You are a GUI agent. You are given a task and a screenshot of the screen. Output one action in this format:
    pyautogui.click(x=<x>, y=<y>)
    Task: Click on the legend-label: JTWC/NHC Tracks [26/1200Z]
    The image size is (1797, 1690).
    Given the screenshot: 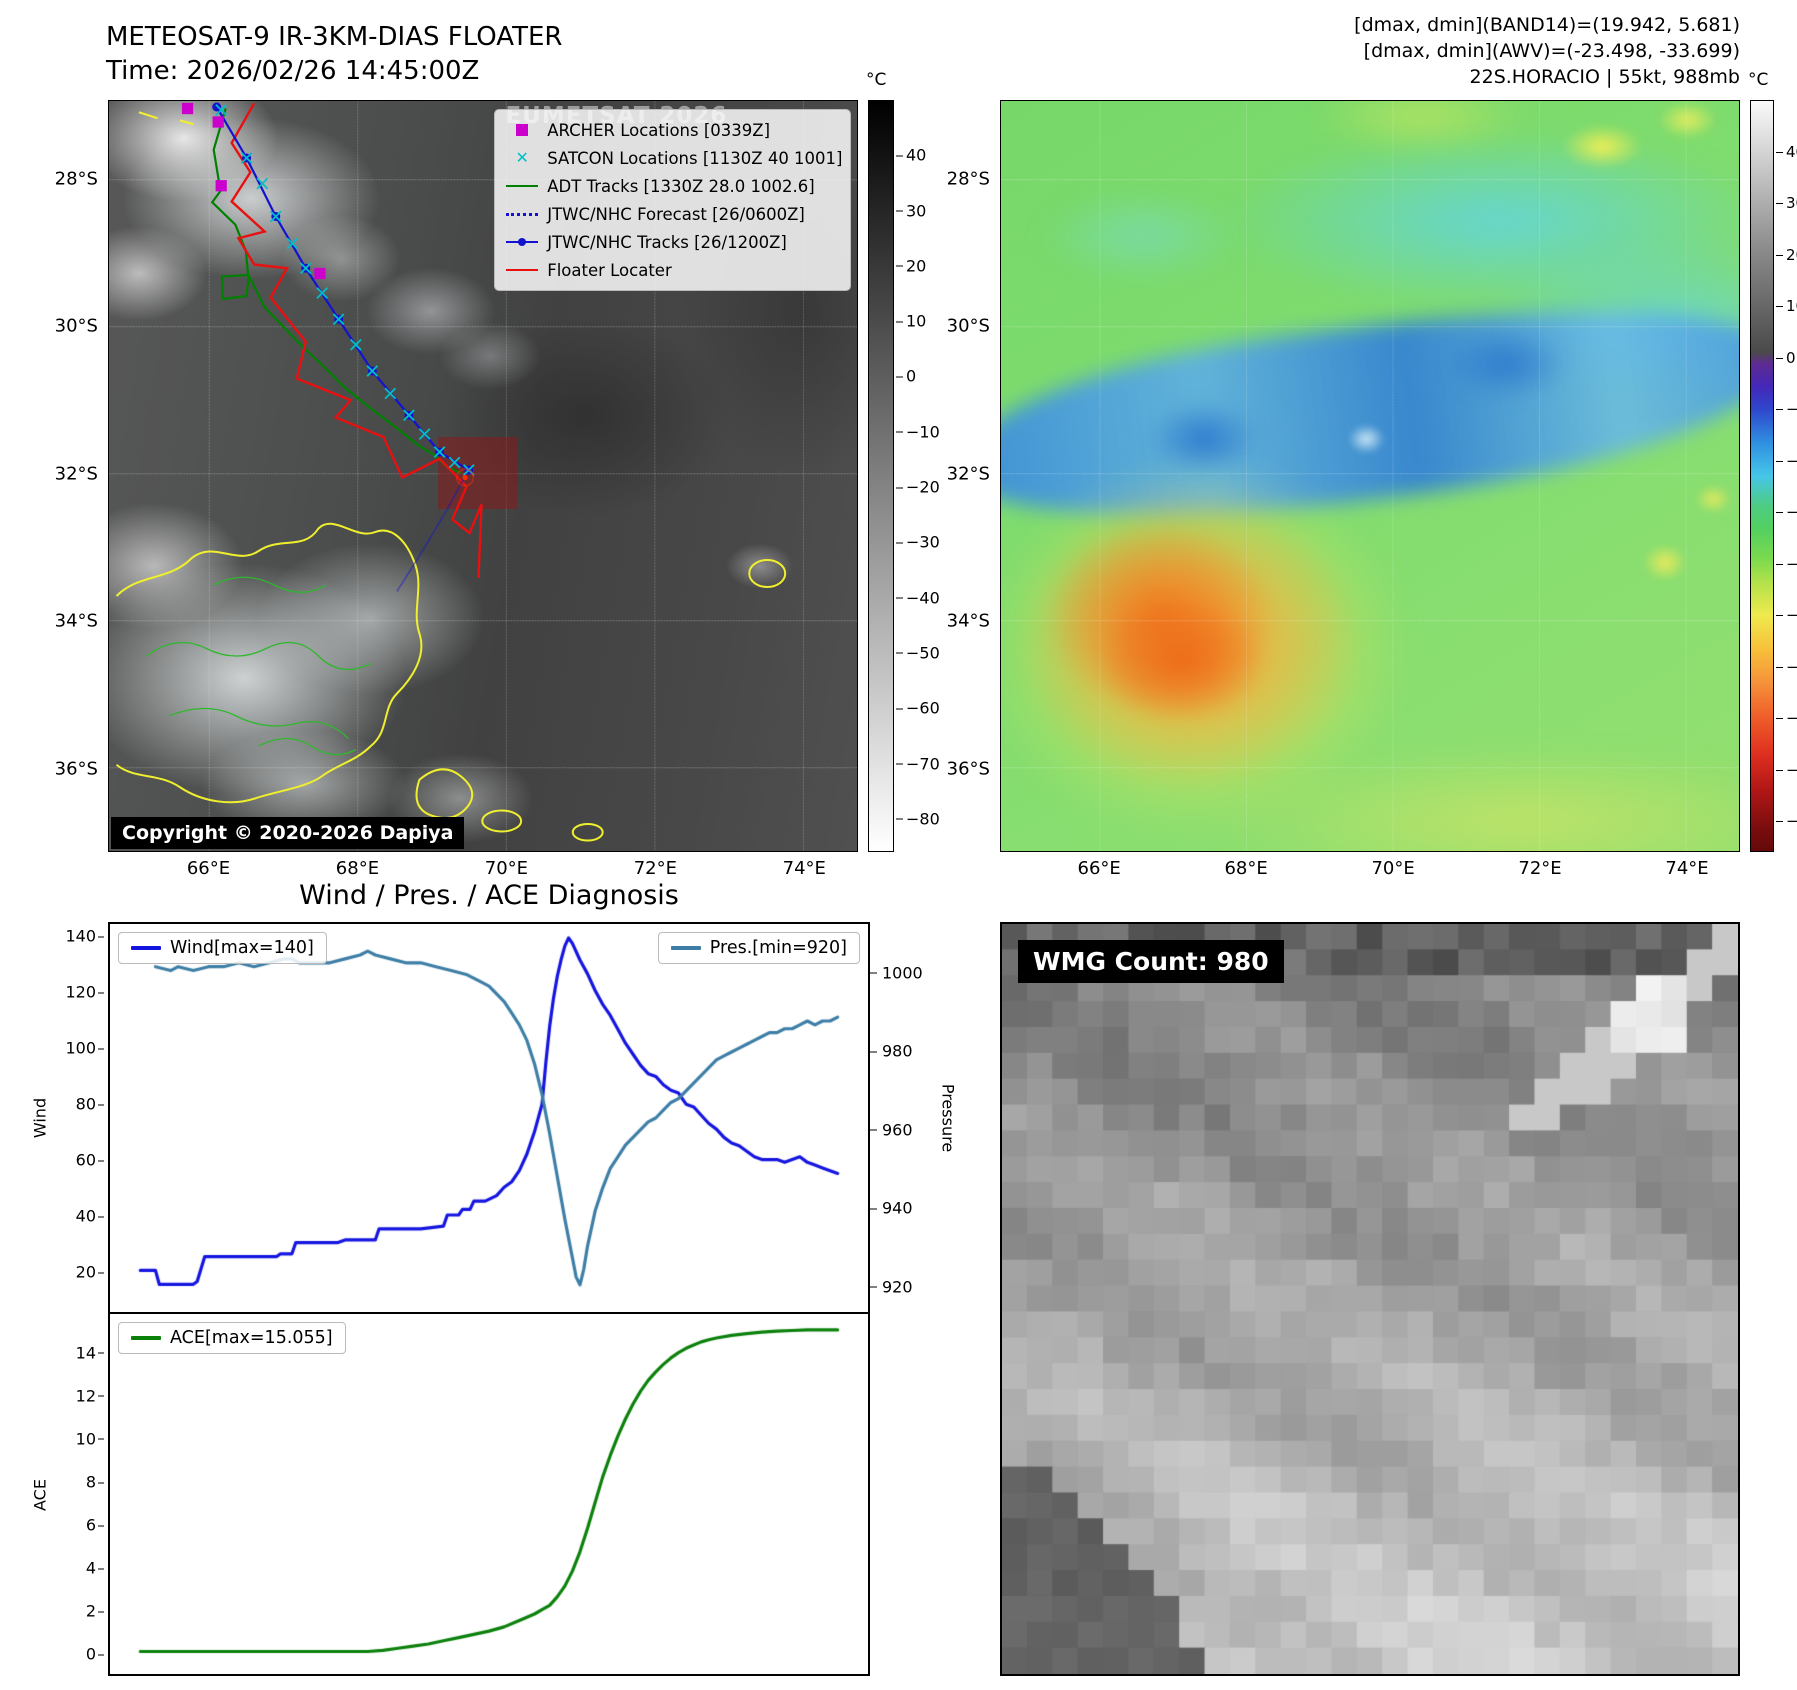 What is the action you would take?
    pyautogui.click(x=667, y=242)
    